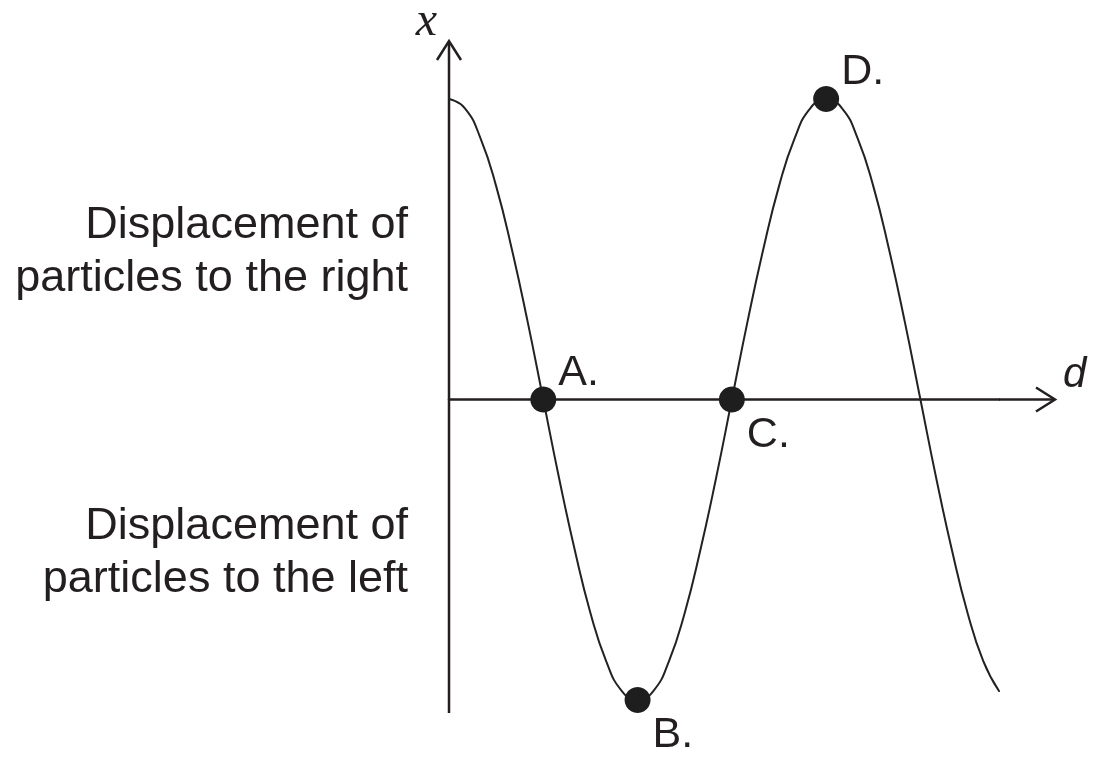  I want to click on text: Displacement of particles to the left, so click(224, 549).